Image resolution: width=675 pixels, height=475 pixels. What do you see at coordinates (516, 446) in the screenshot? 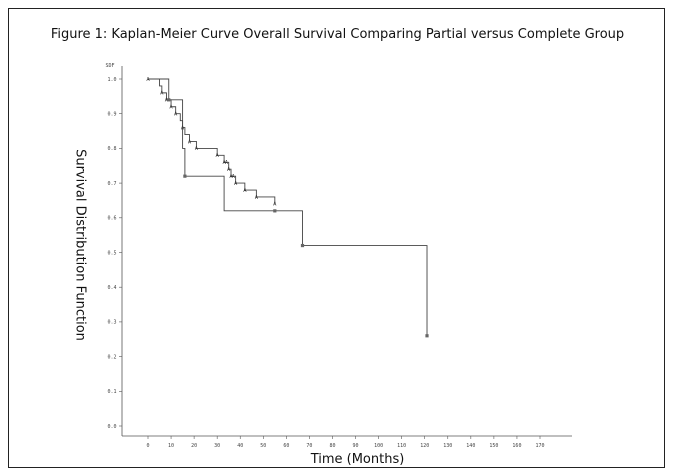
I see `x-tick-label: 160` at bounding box center [516, 446].